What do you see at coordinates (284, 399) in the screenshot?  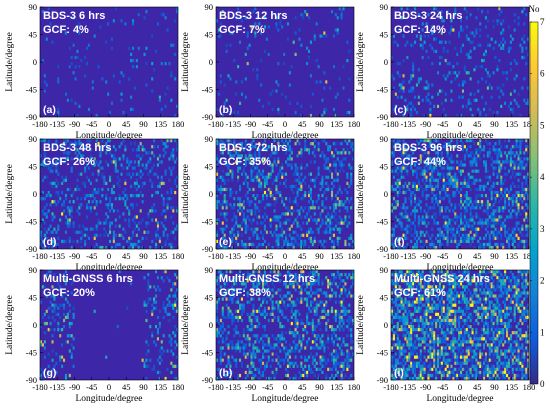 I see `x-axis-label: Longitude/degree` at bounding box center [284, 399].